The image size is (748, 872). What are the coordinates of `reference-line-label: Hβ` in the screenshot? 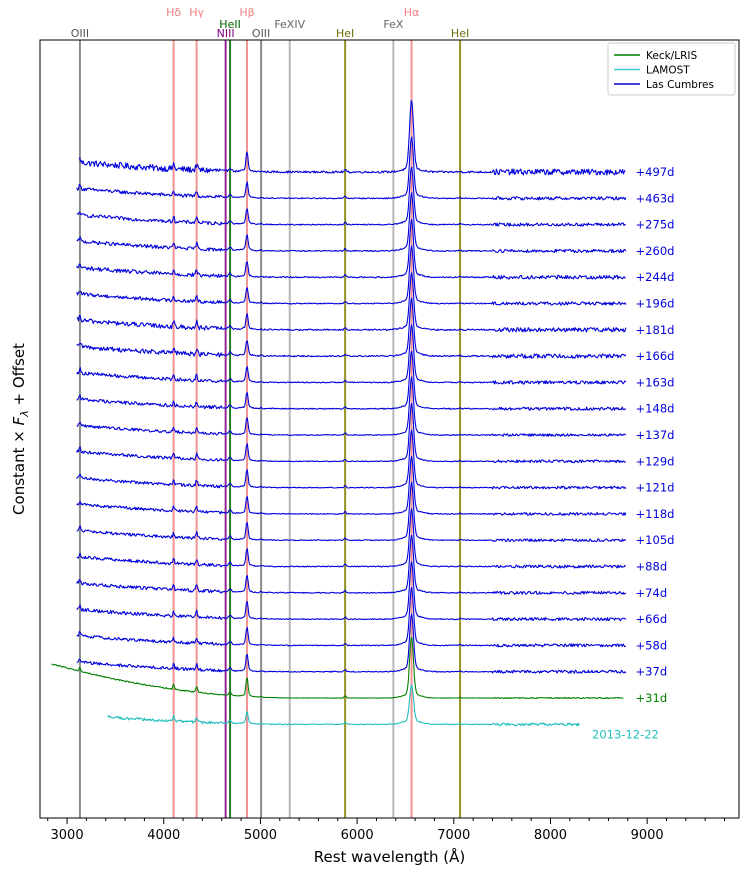 It's located at (246, 12).